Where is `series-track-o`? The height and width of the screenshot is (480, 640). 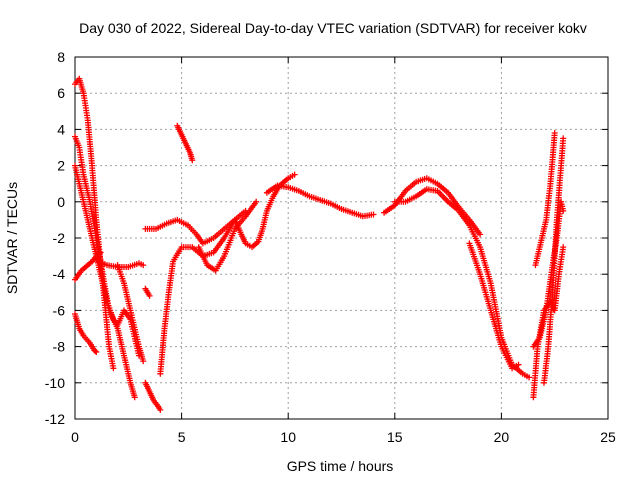 series-track-o is located at coordinates (320, 201).